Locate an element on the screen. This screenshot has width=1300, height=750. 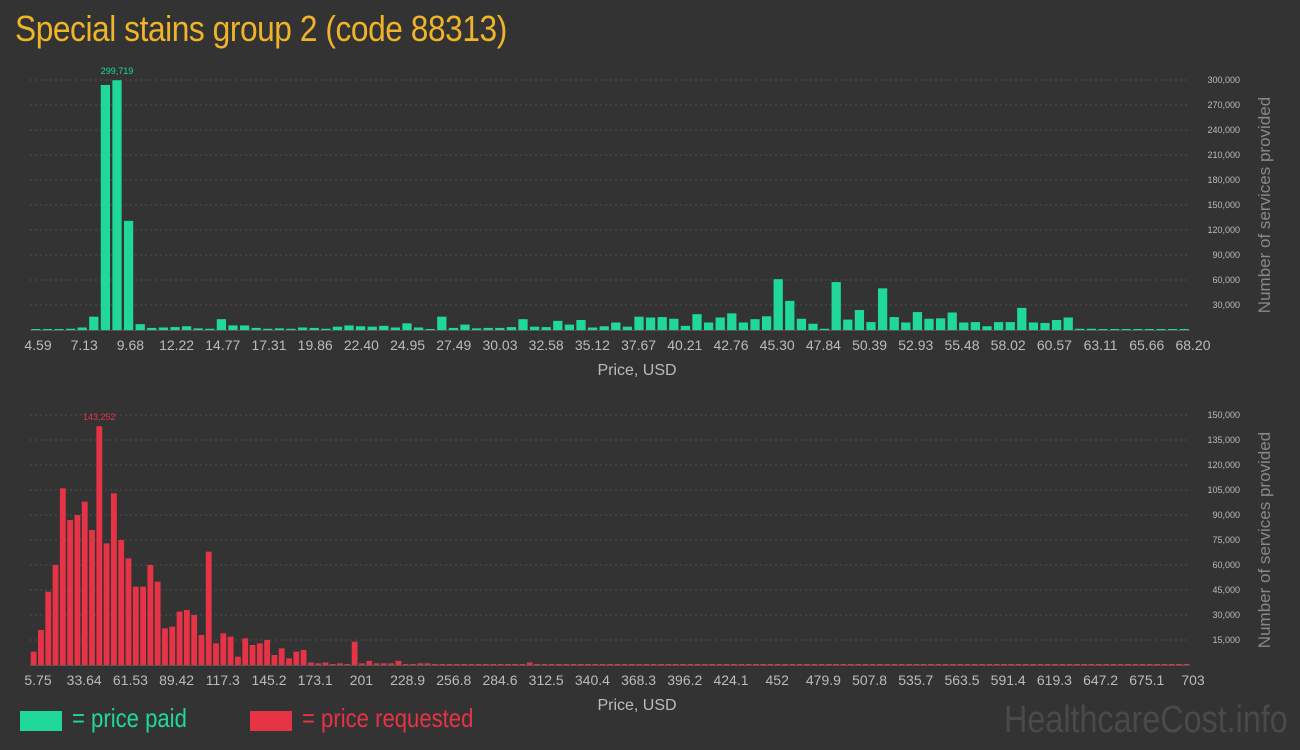
requested-x-axis-label: Price, USD is located at coordinates (636, 705).